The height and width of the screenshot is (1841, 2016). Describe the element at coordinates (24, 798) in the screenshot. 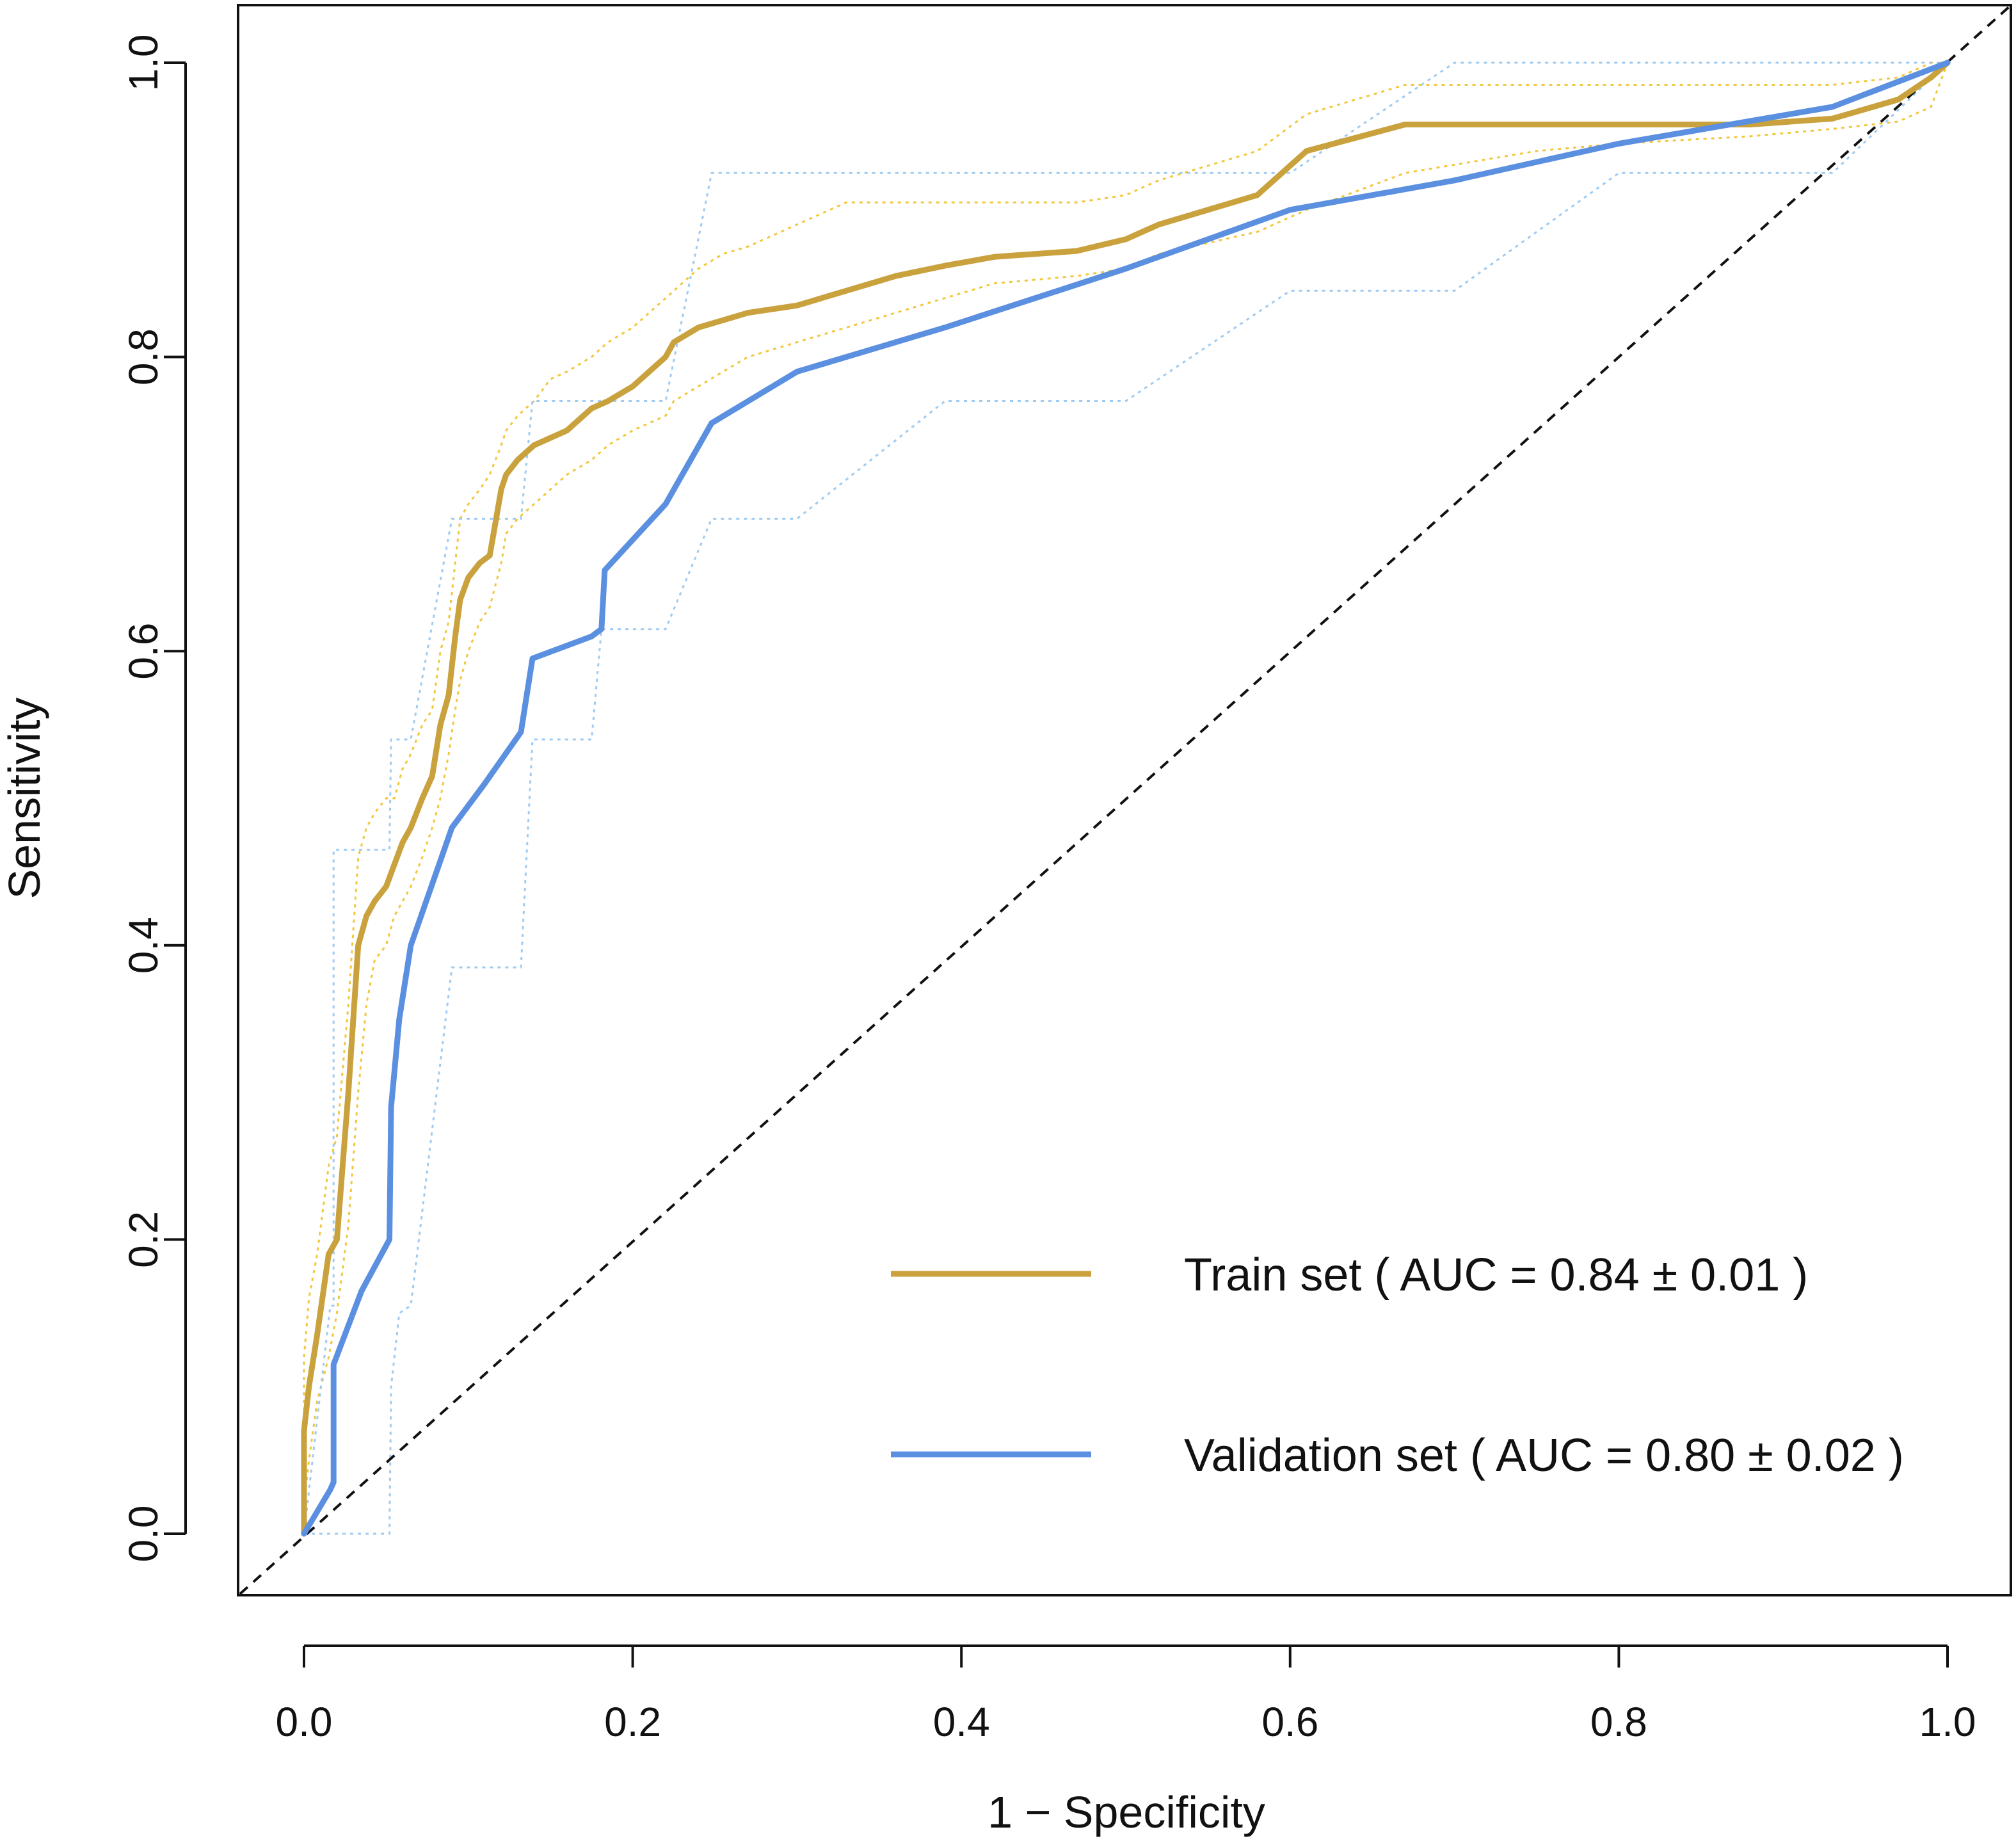

I see `y-axis-label: Sensitivity` at that location.